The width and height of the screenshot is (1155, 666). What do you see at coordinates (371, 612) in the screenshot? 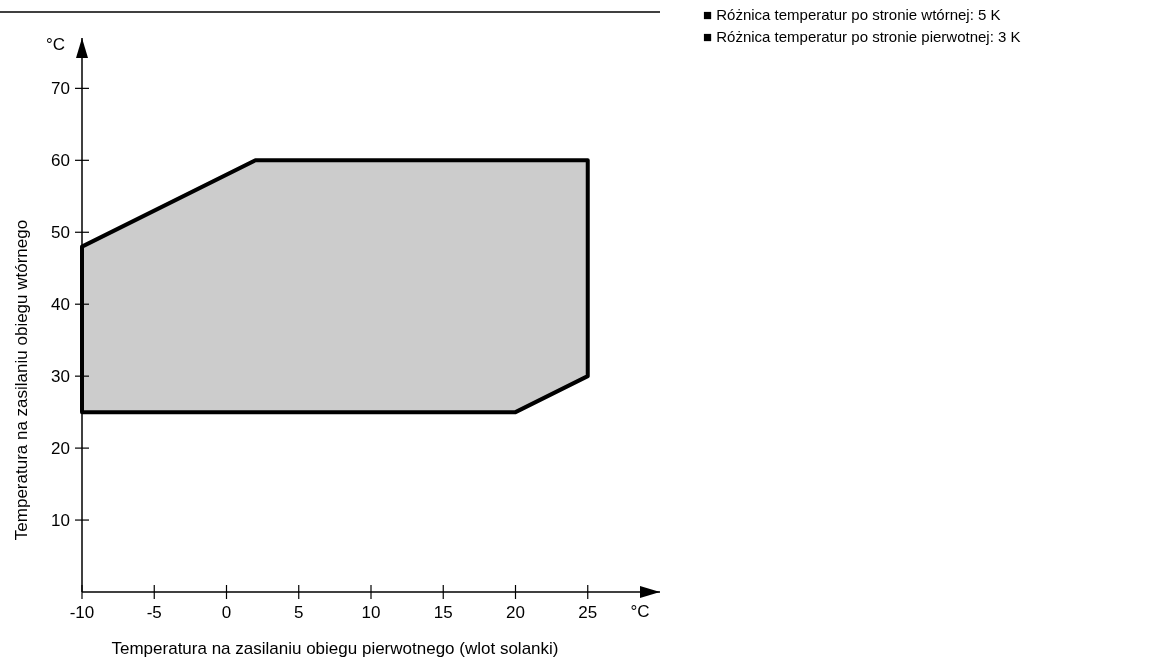
I see `x-tick-label: 10` at bounding box center [371, 612].